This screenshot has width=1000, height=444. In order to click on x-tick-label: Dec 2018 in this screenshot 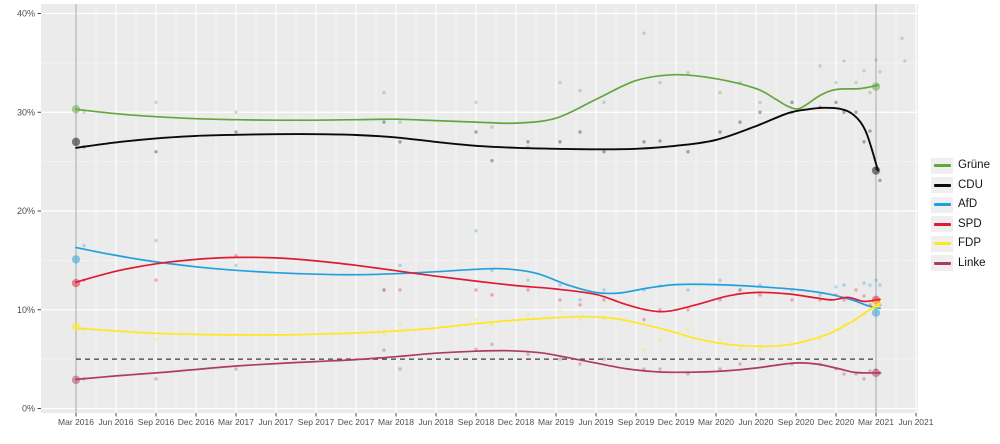, I will do `click(516, 422)`.